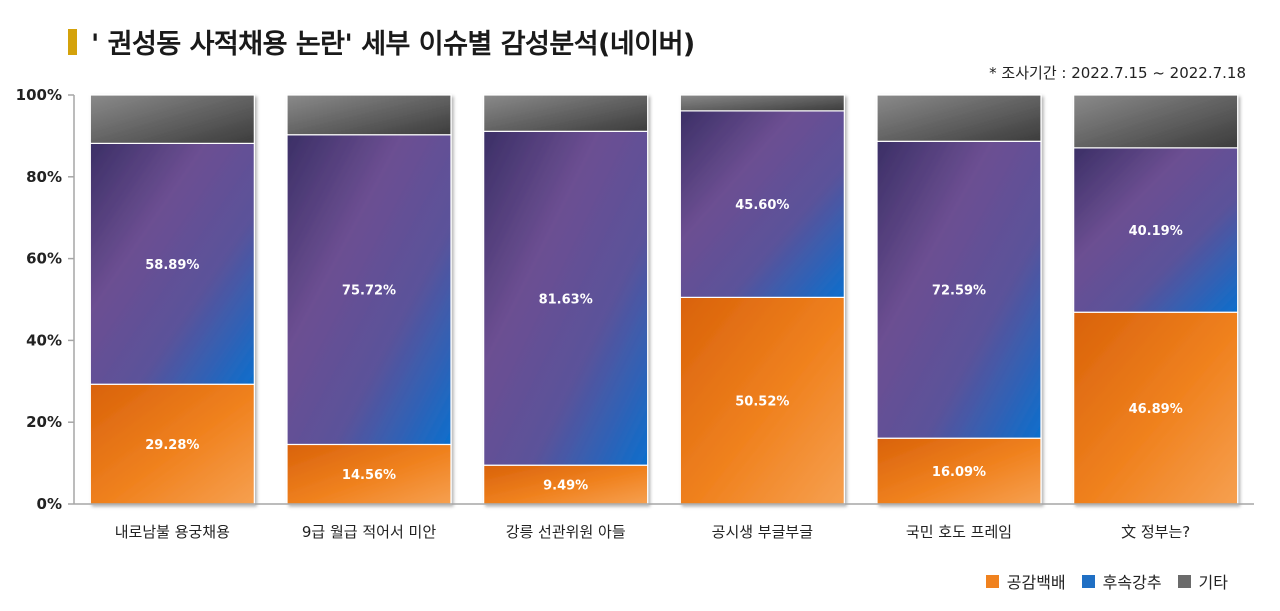  Describe the element at coordinates (1117, 73) in the screenshot. I see `survey-period: * 조사기간 : 2022.7.15 ~ 2022.7.18` at that location.